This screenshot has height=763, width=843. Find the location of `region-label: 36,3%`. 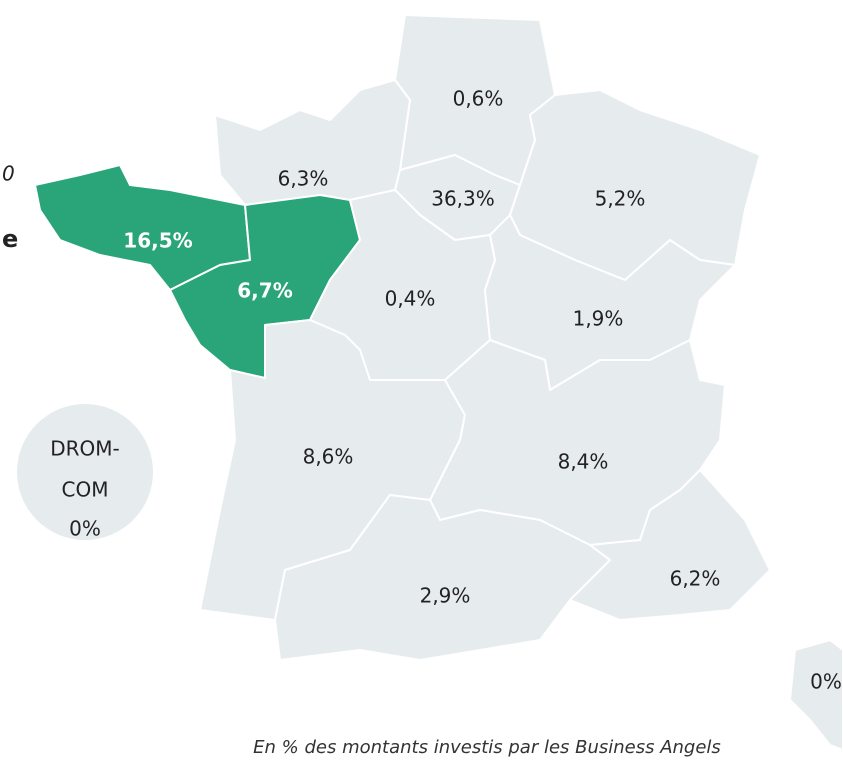

region-label: 36,3% is located at coordinates (463, 199).